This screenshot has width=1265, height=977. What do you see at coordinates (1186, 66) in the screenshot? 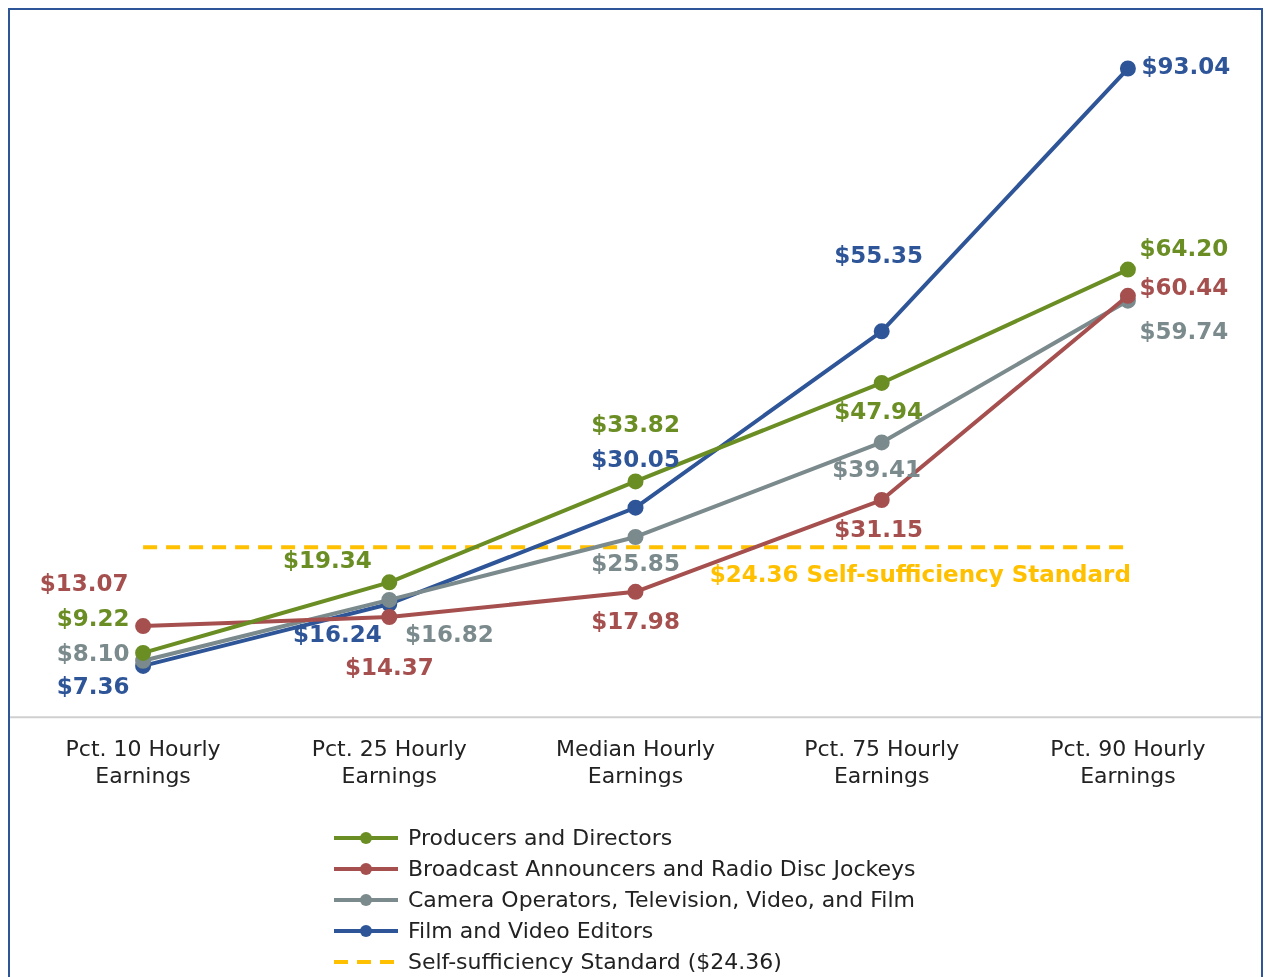
I see `data-label: $93.04` at bounding box center [1186, 66].